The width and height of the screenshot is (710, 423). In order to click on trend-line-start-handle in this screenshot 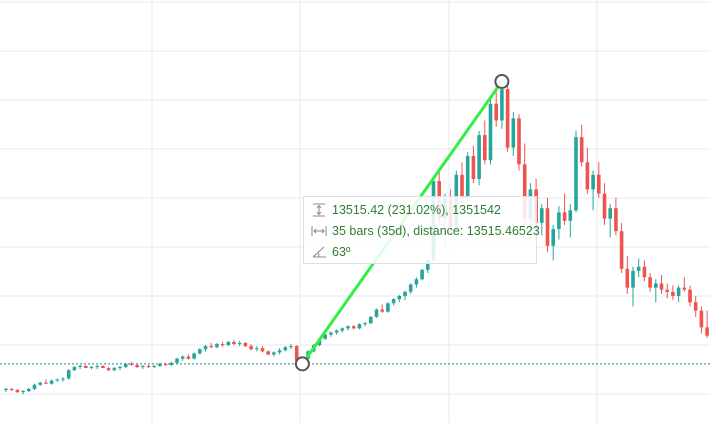, I will do `click(302, 364)`.